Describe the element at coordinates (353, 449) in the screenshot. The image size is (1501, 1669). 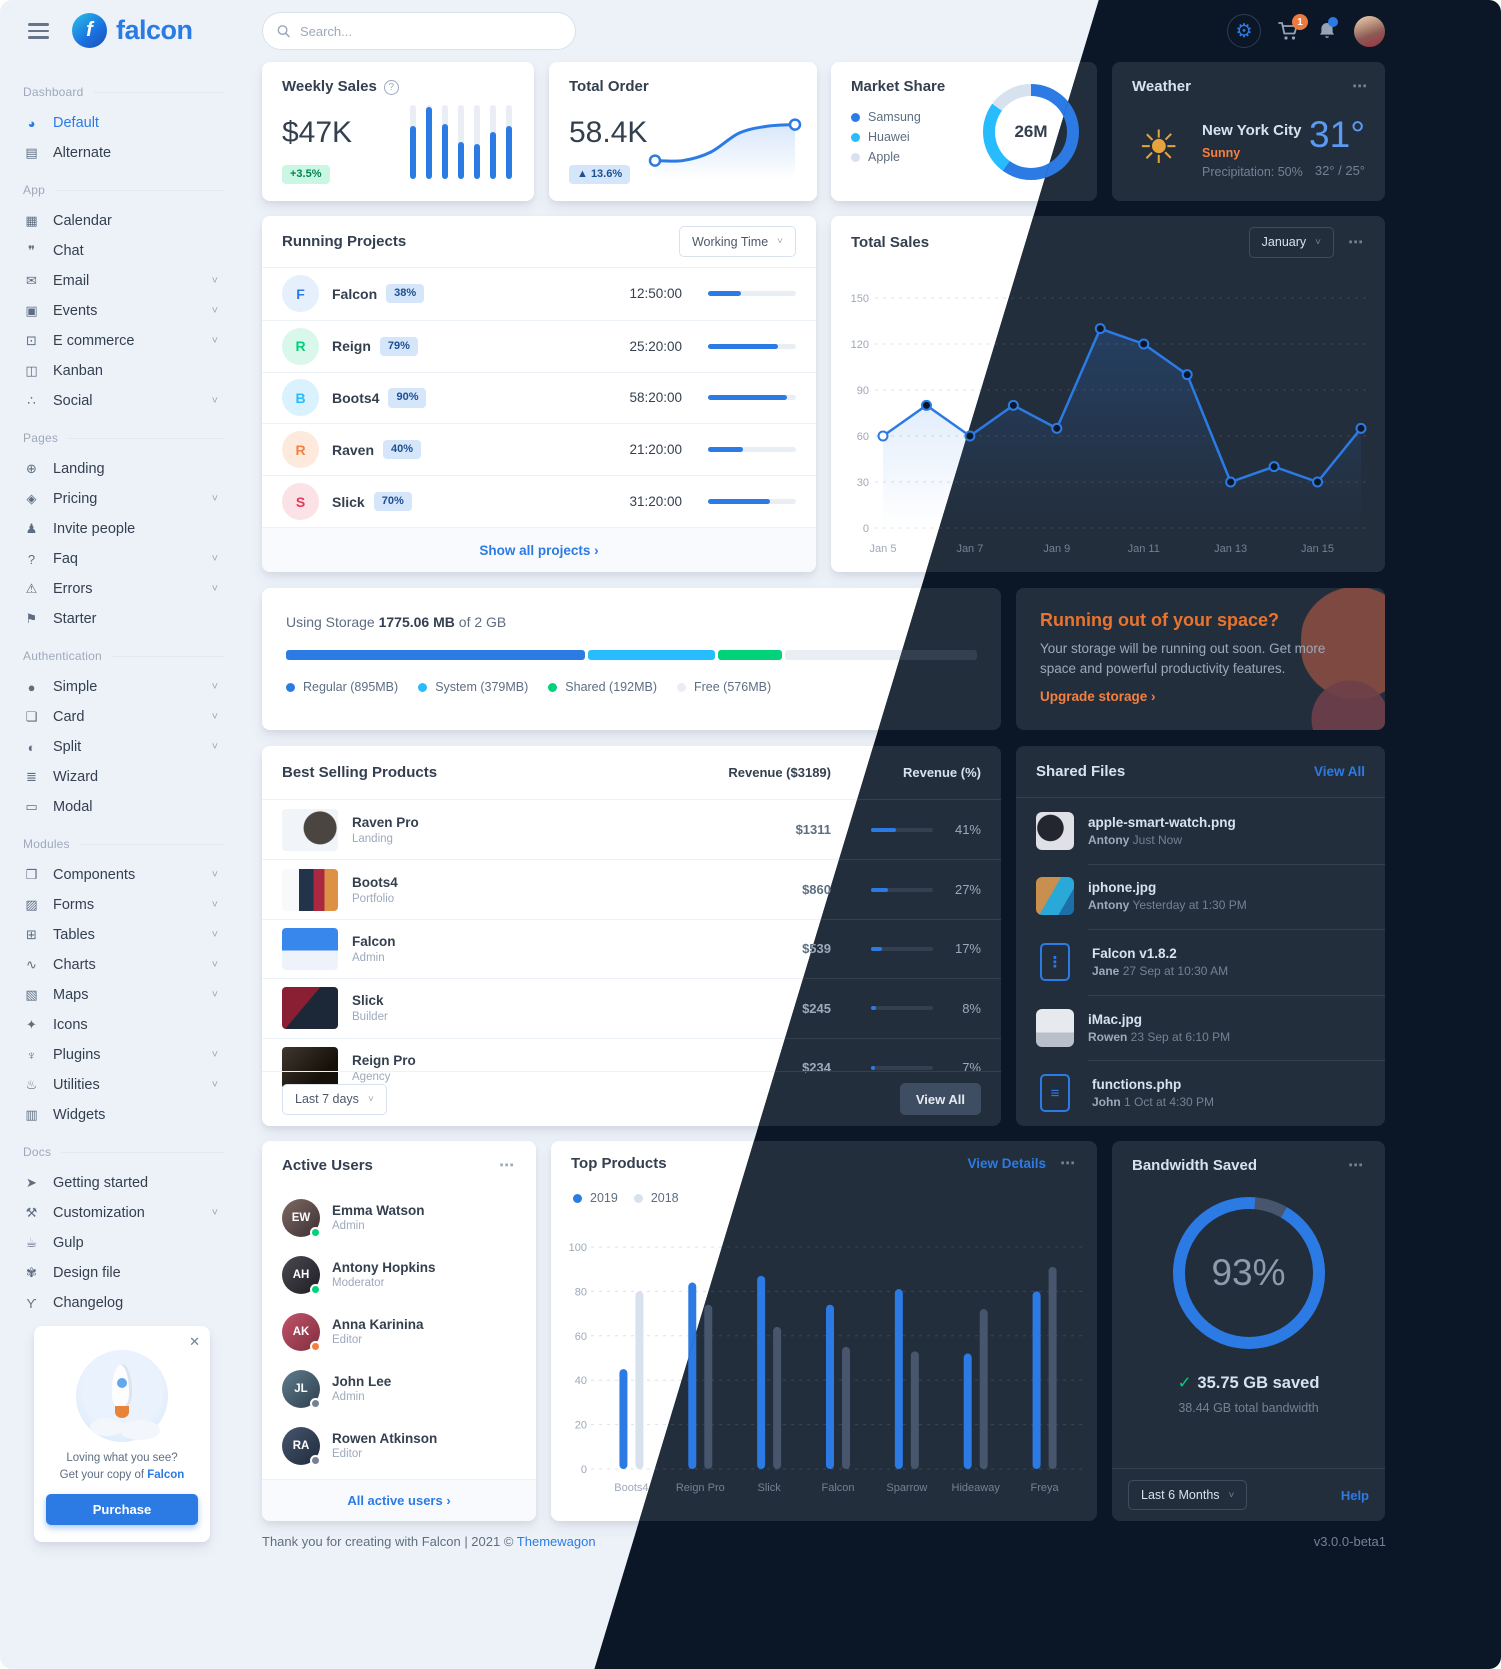
I see `project-name-link: Raven` at that location.